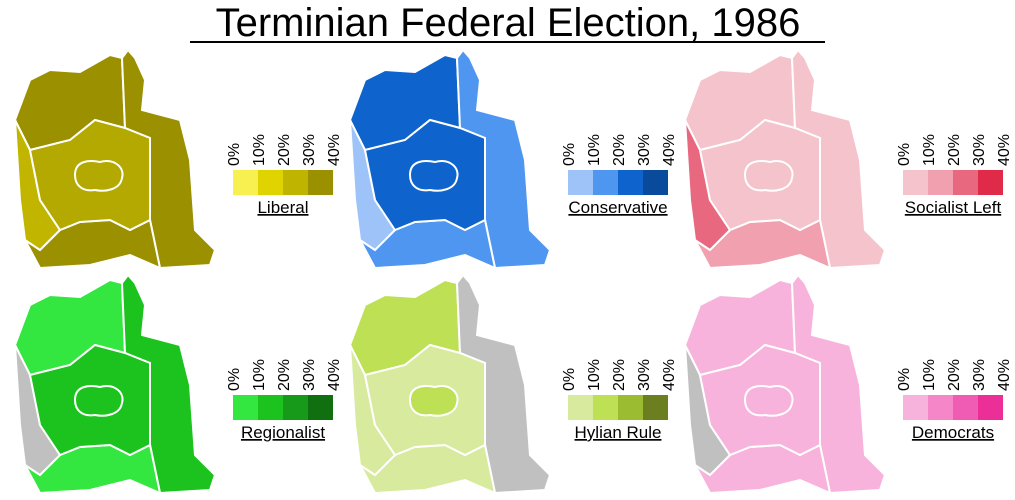 Image resolution: width=1015 pixels, height=500 pixels. I want to click on party-name: Hylian Rule, so click(618, 432).